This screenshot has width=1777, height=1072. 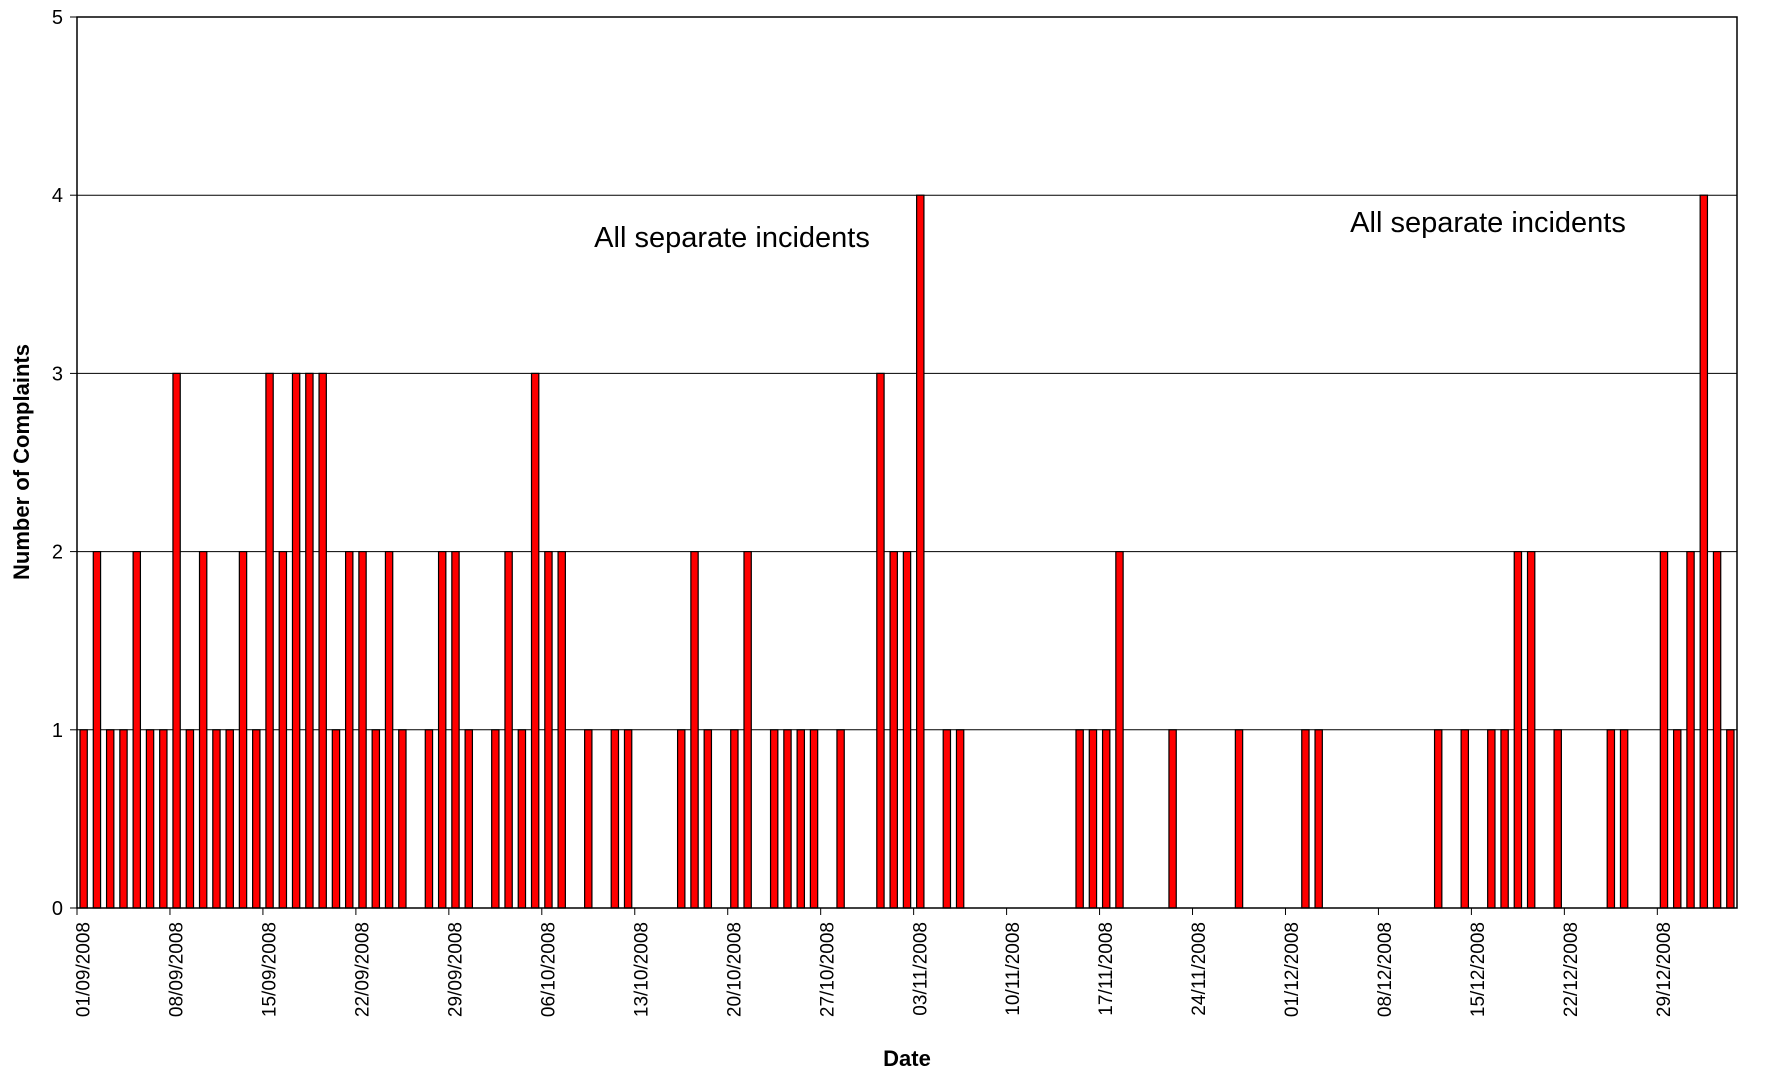 I want to click on x-tick-label: 01/12/2008, so click(x=1292, y=969).